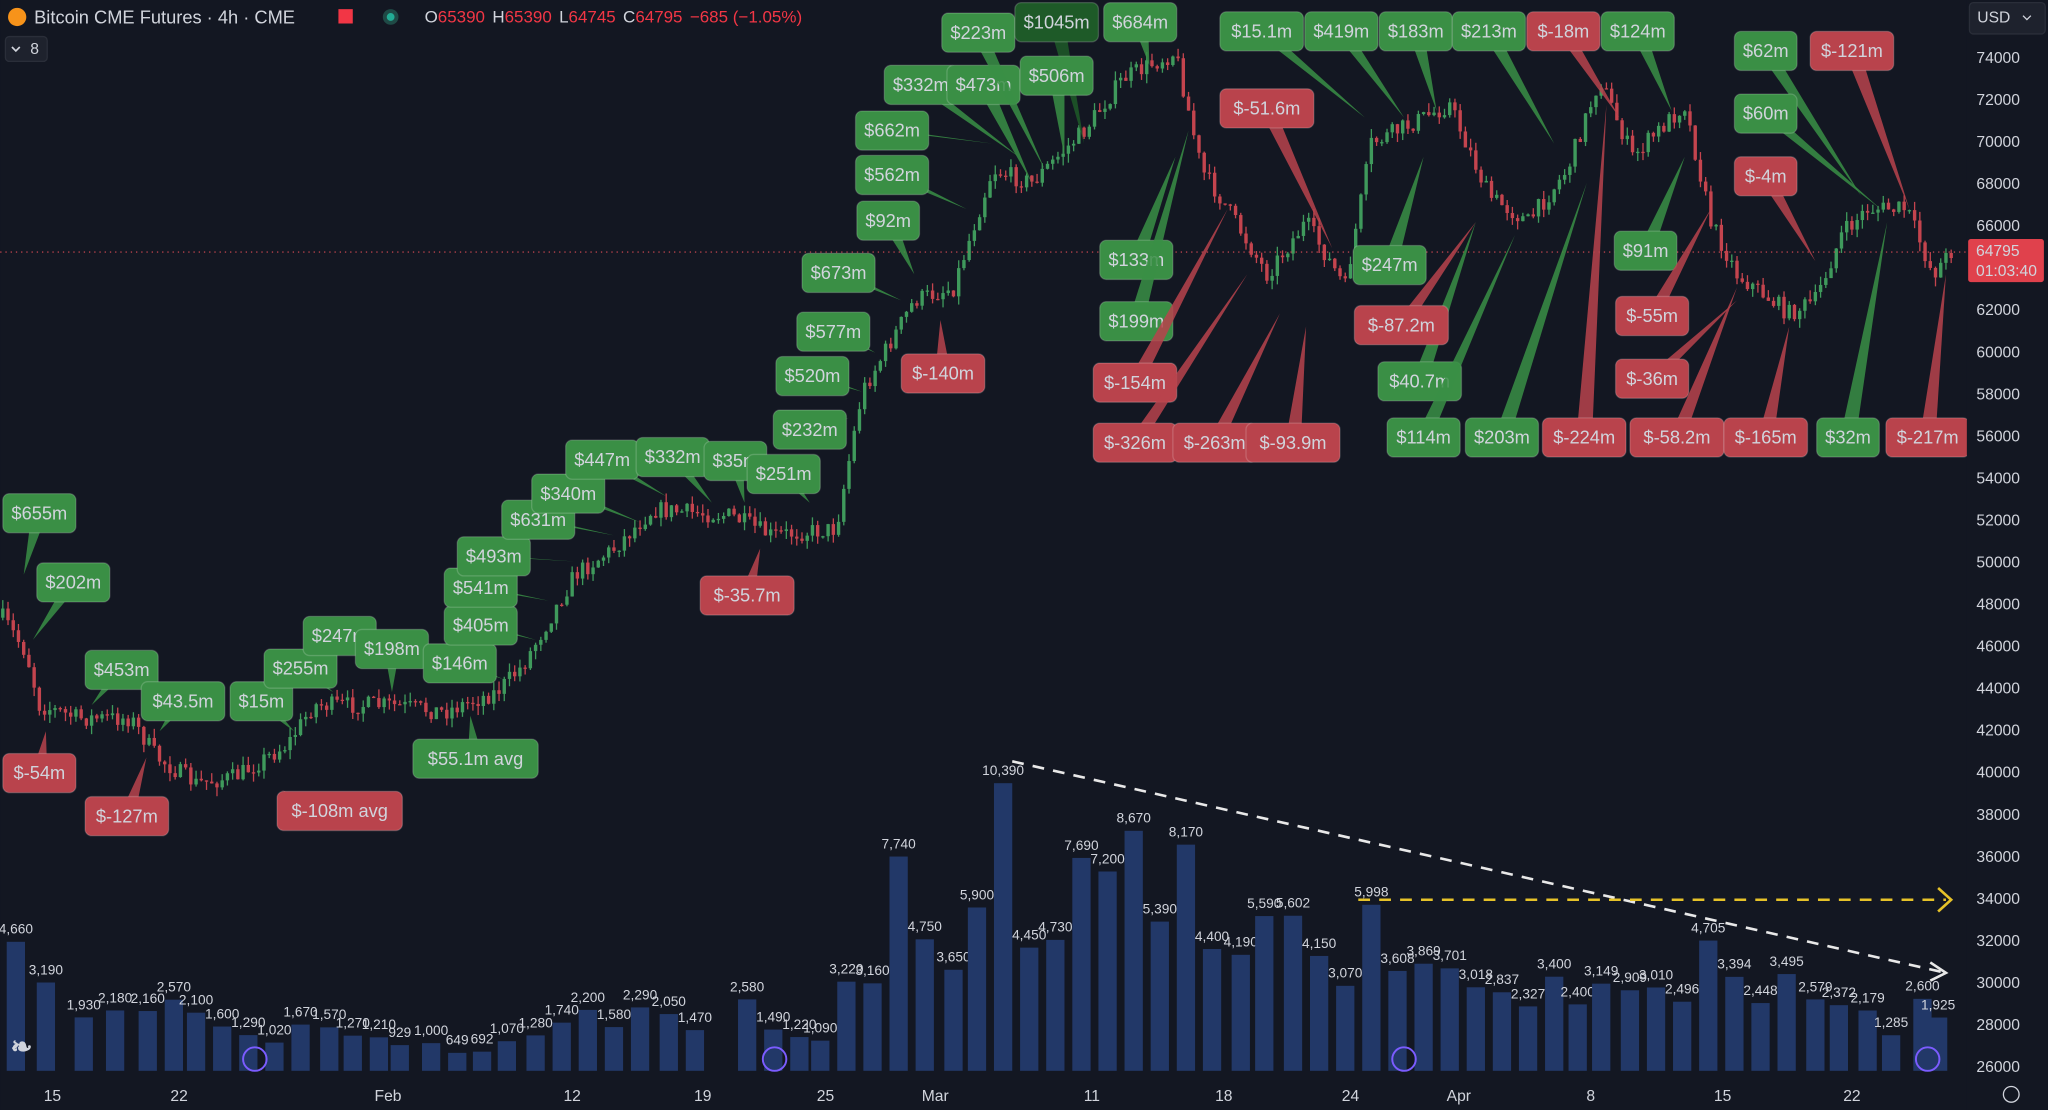 The width and height of the screenshot is (2048, 1110). What do you see at coordinates (1734, 964) in the screenshot?
I see `volume-label: 3,394` at bounding box center [1734, 964].